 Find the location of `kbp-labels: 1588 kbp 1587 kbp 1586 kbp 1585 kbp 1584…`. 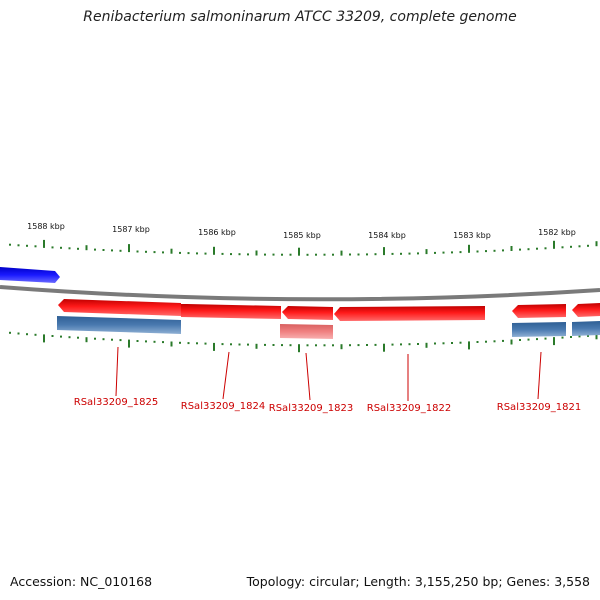

kbp-labels: 1588 kbp 1587 kbp 1586 kbp 1585 kbp 1584… is located at coordinates (301, 231).